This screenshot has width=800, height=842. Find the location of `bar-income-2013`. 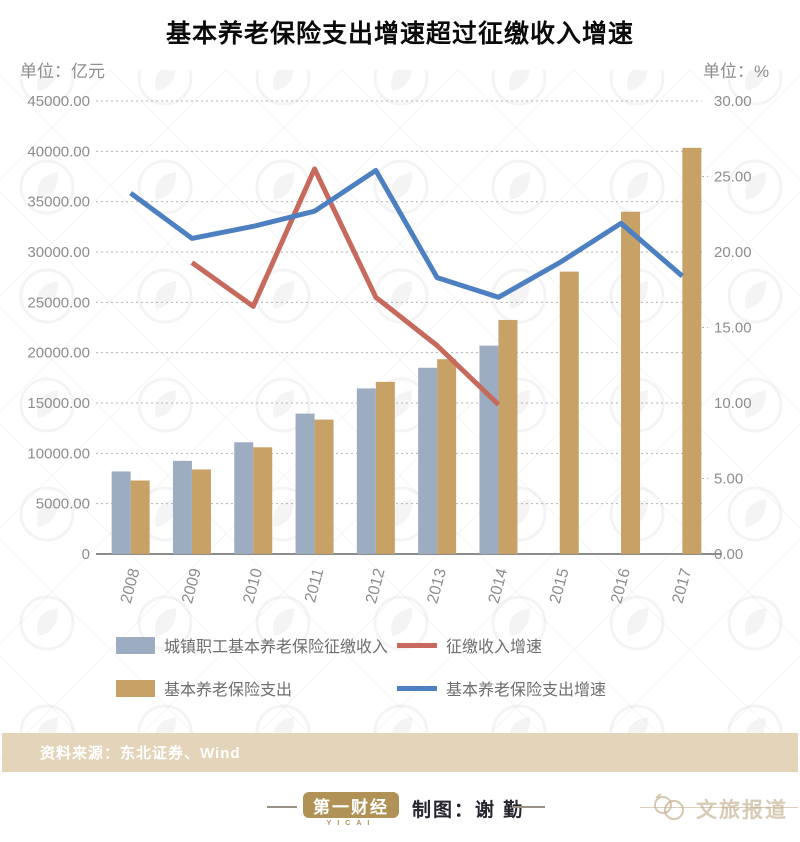

bar-income-2013 is located at coordinates (428, 460).